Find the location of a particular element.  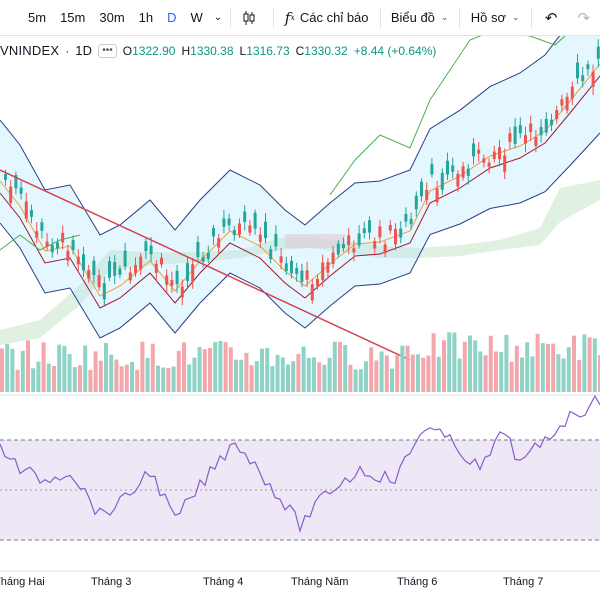

timeframe-1h: 1h is located at coordinates (146, 17).